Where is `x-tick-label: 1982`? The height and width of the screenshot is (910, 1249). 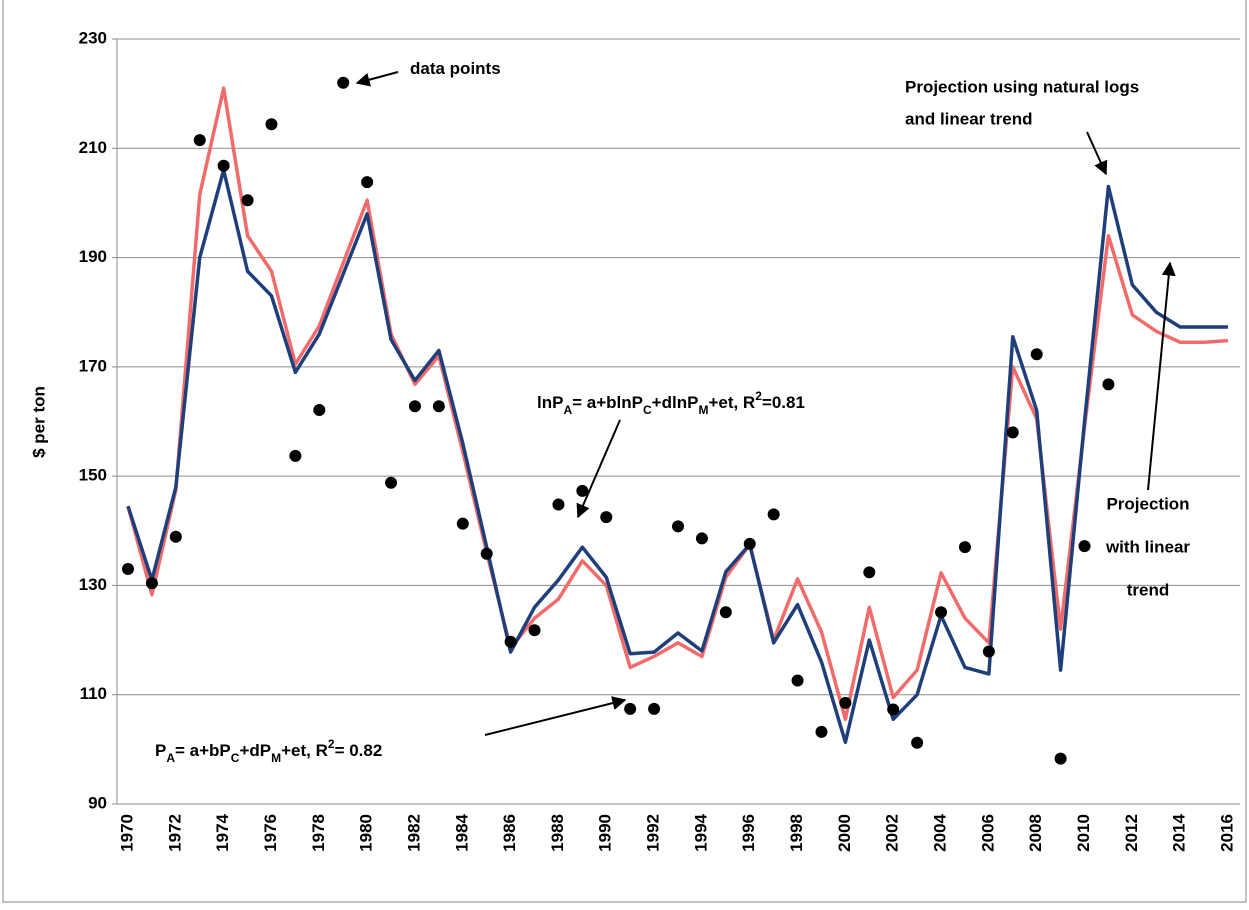
x-tick-label: 1982 is located at coordinates (413, 833).